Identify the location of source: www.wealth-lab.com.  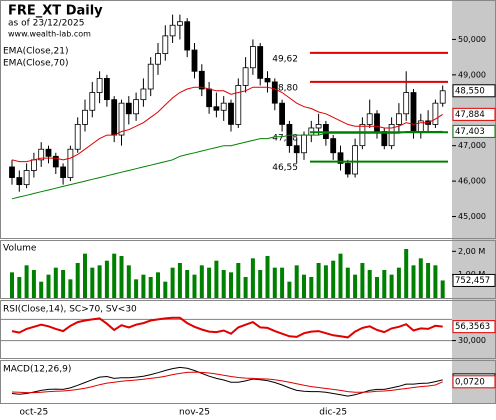
(49, 34).